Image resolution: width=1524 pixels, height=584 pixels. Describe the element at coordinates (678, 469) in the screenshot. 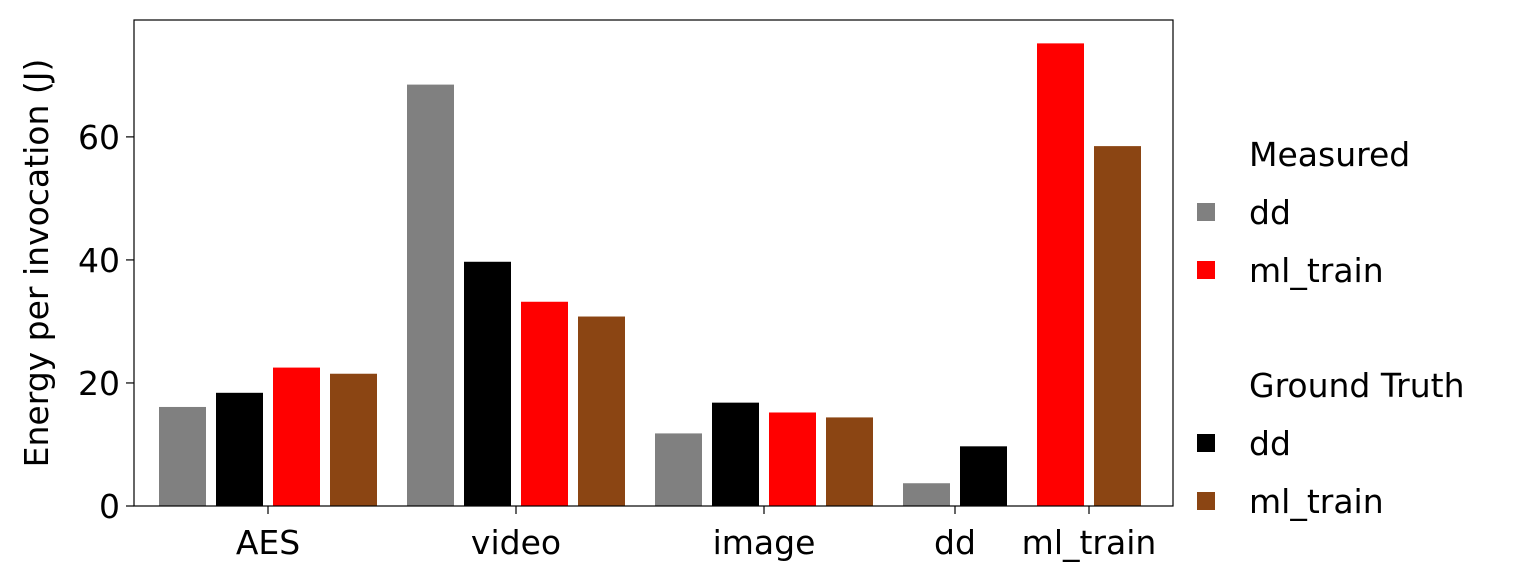

I see `bar-image-measured-dd` at that location.